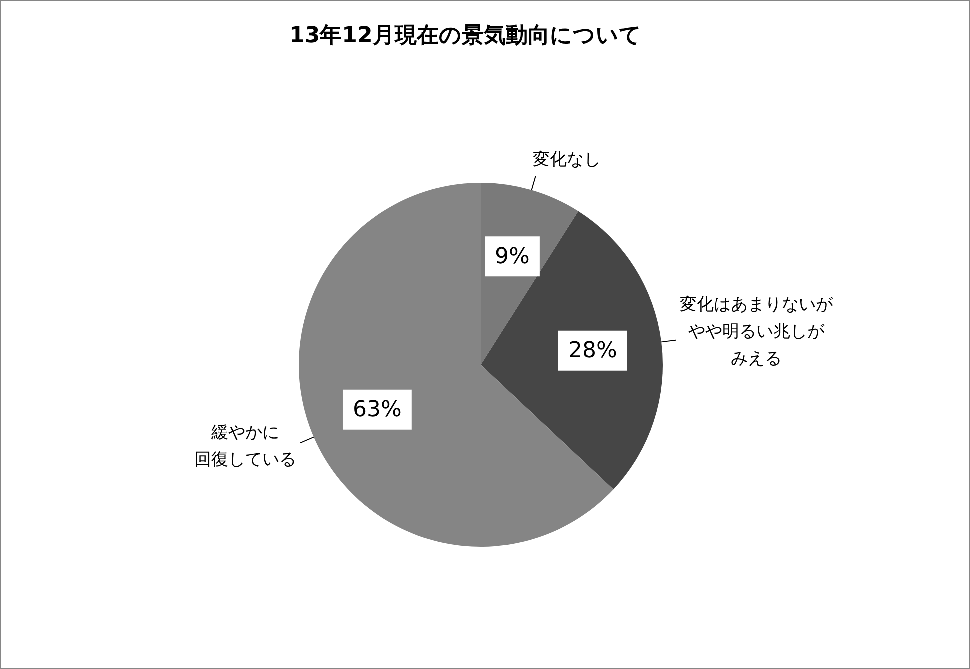  What do you see at coordinates (566, 160) in the screenshot?
I see `slice-label: 変化なし` at bounding box center [566, 160].